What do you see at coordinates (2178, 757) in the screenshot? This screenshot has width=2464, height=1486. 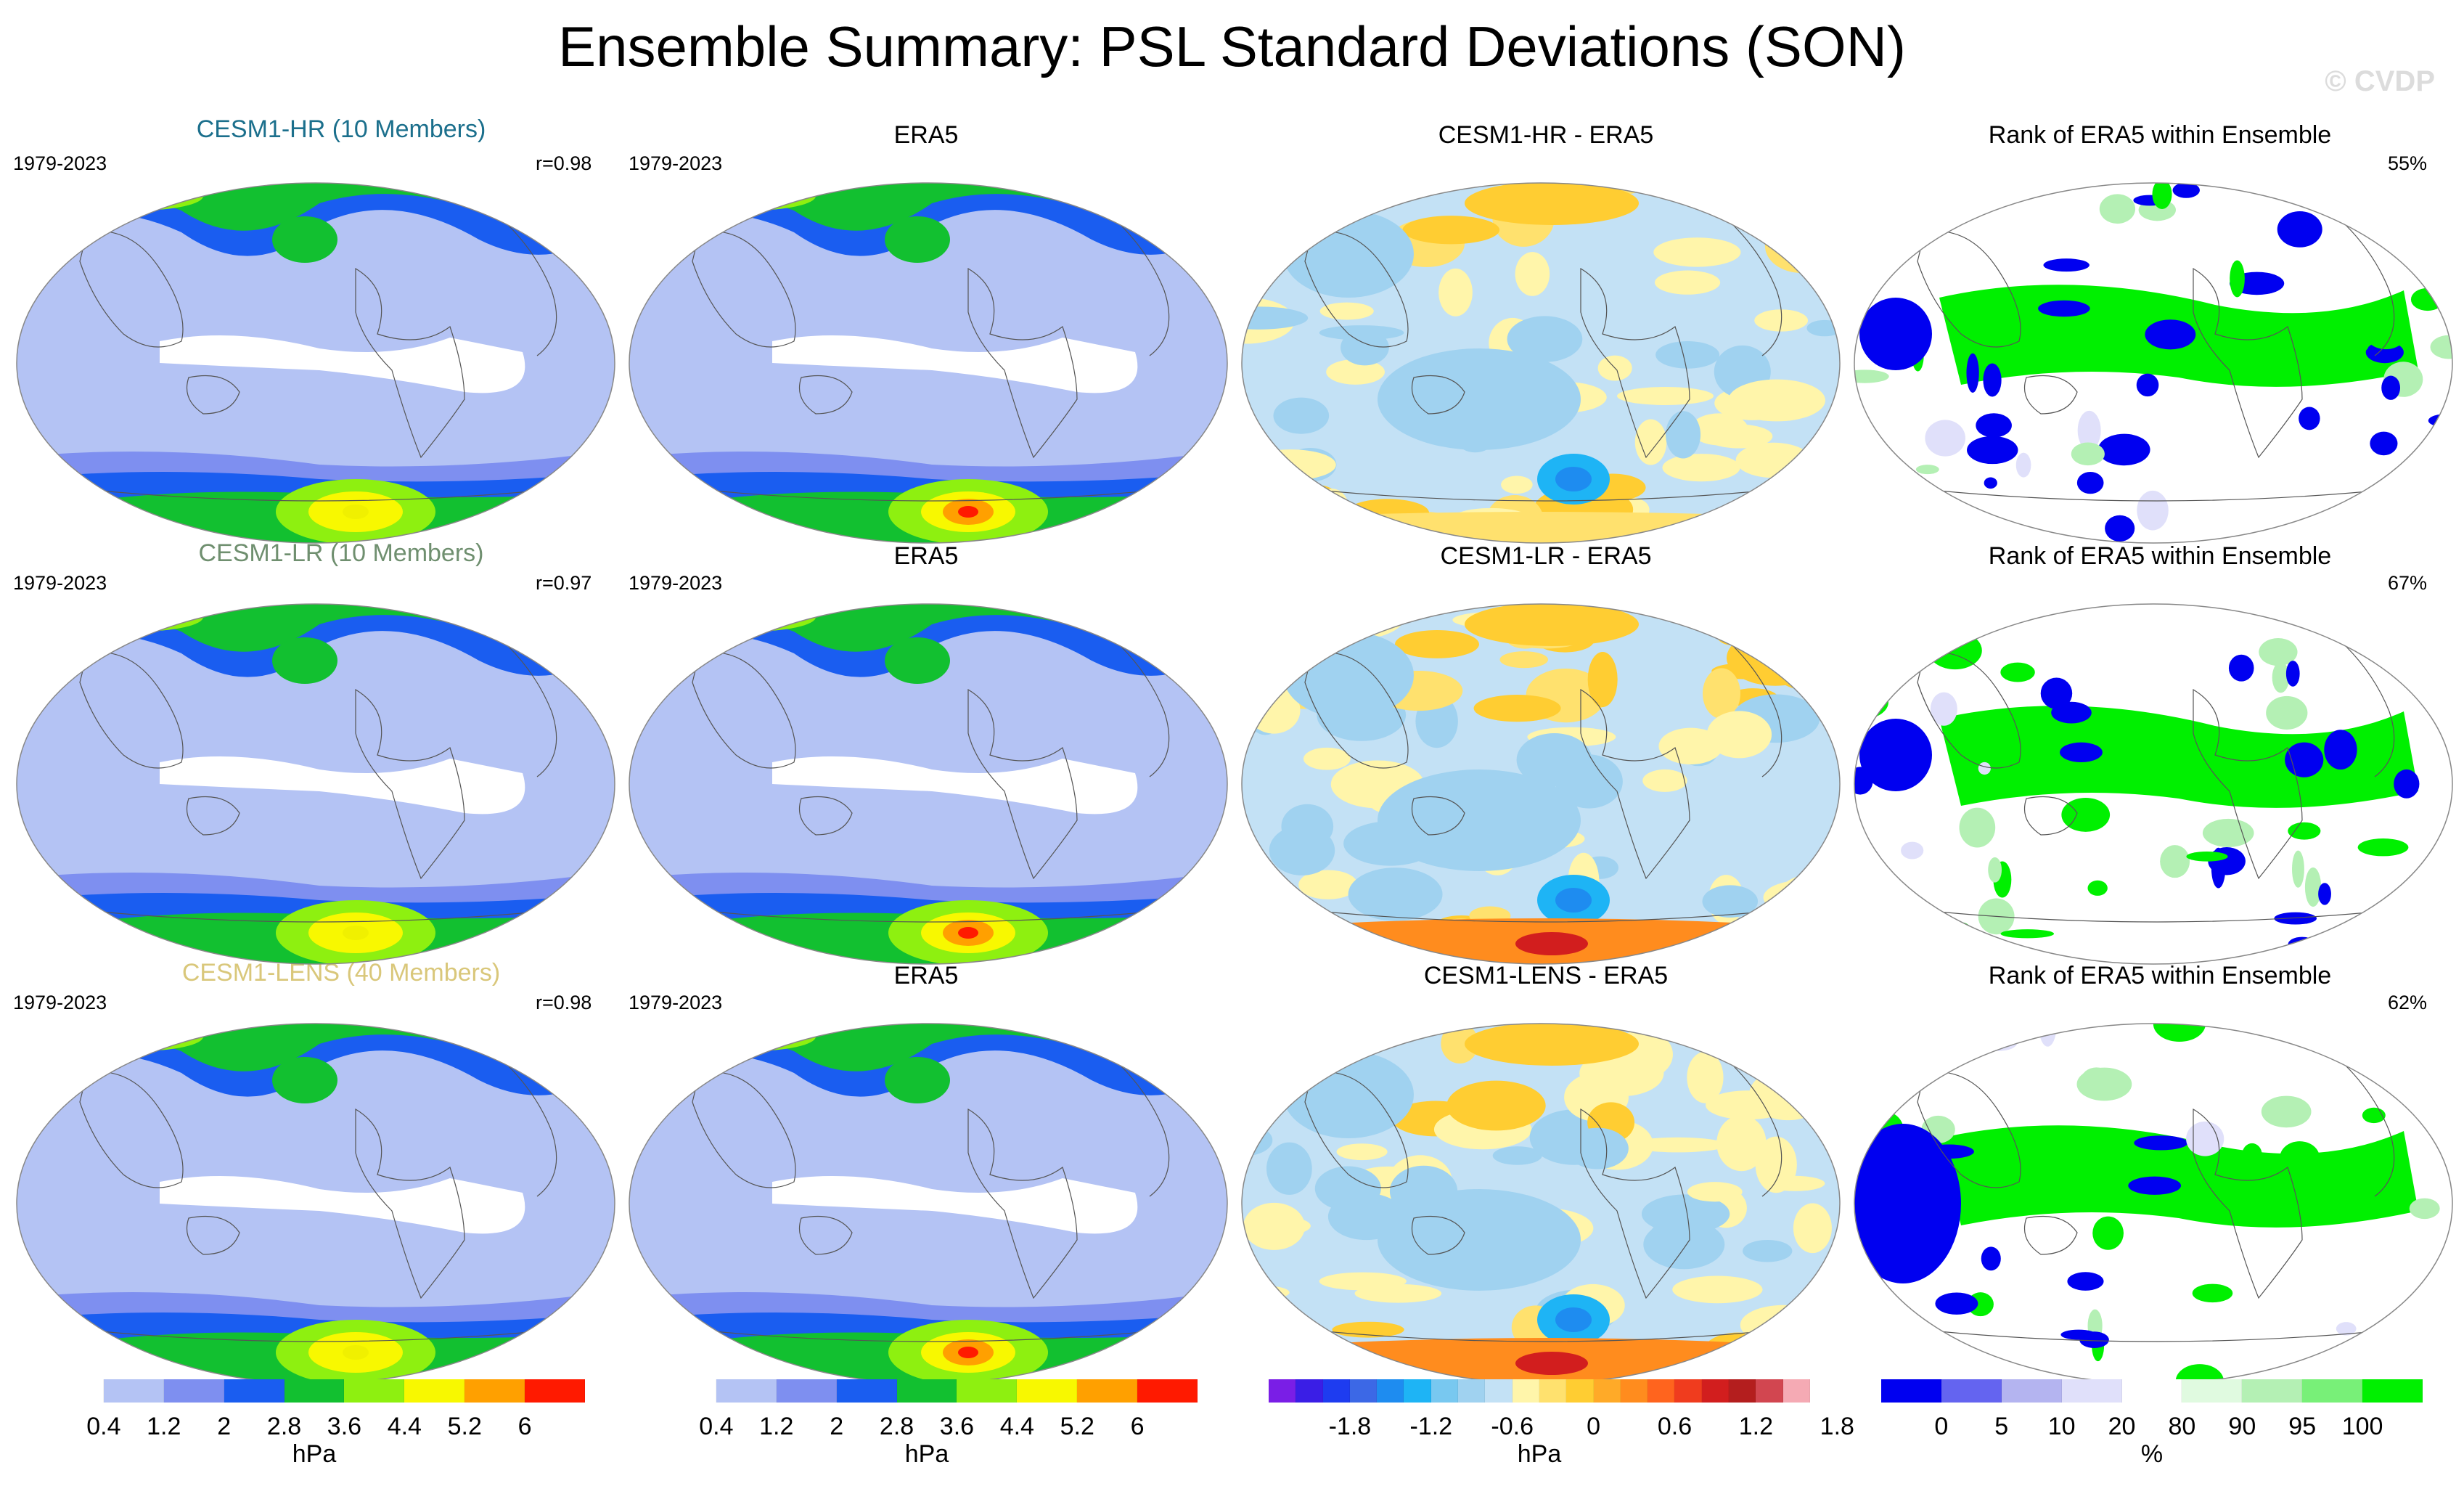 I see `rank-green-band` at bounding box center [2178, 757].